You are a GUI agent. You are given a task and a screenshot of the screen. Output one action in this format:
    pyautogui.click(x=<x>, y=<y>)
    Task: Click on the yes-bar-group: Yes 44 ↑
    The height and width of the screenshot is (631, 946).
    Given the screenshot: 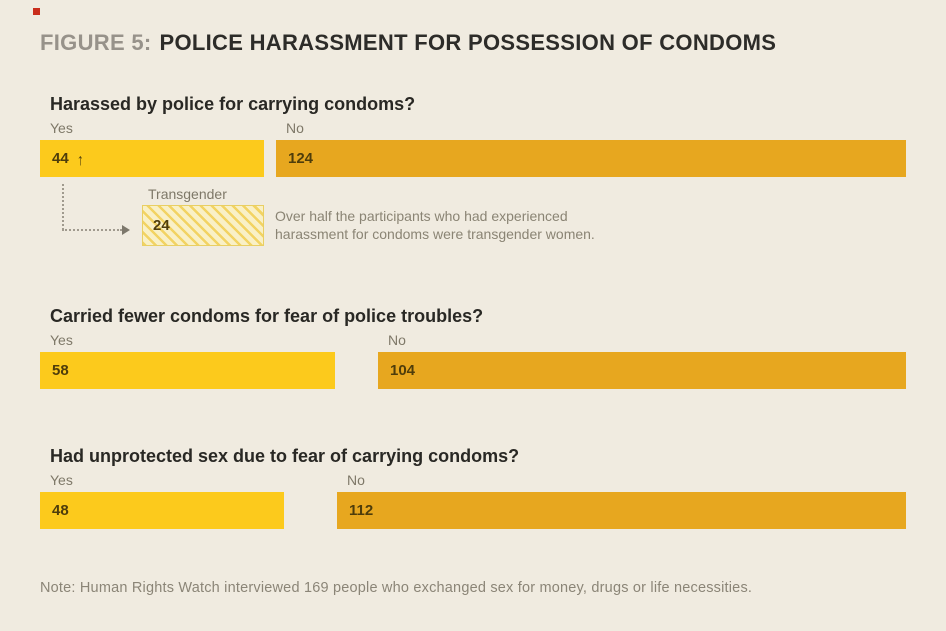 What is the action you would take?
    pyautogui.click(x=152, y=148)
    